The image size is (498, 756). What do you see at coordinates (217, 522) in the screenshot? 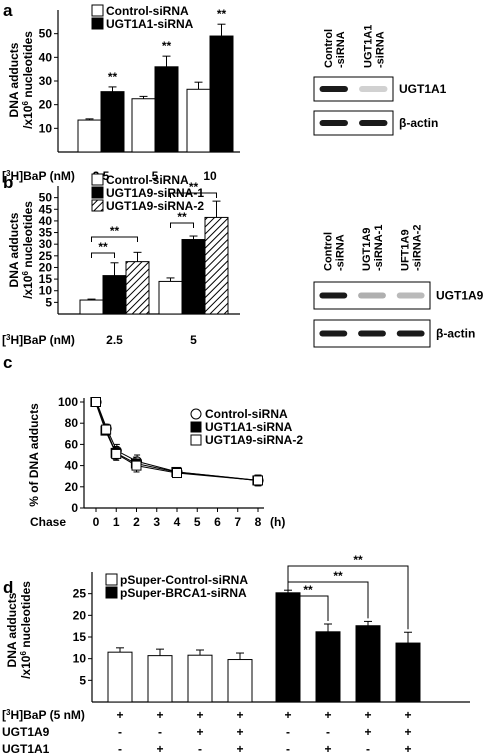
I see `x-tick-label: 6` at bounding box center [217, 522].